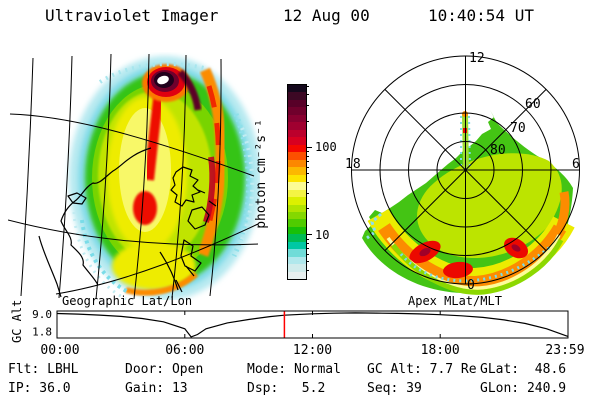  Describe the element at coordinates (42, 314) in the screenshot. I see `ytick-9: 9.0` at that location.